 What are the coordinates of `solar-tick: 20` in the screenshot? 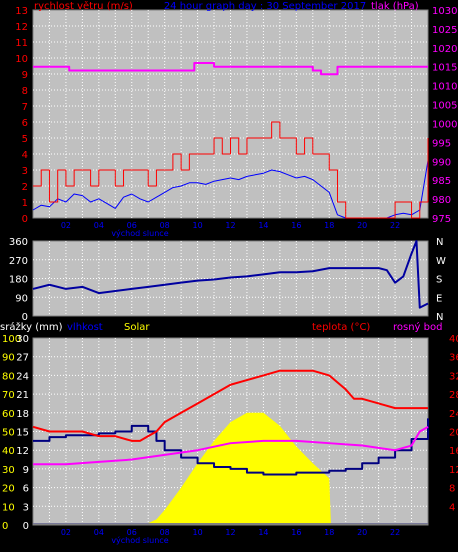 It's located at (8, 489).